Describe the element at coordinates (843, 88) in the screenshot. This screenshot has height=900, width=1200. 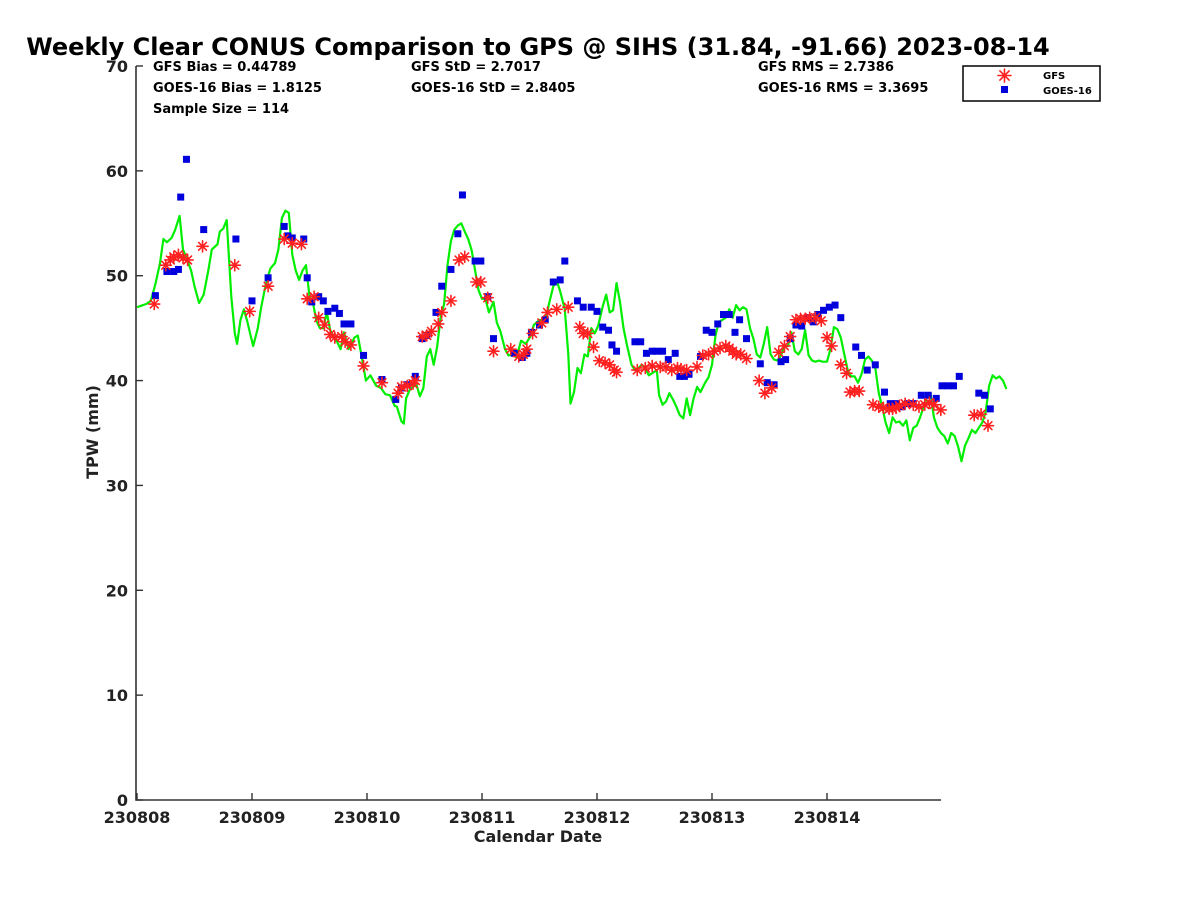
I see `goes-rms-stat: GOES-16 RMS = 3.3695` at that location.